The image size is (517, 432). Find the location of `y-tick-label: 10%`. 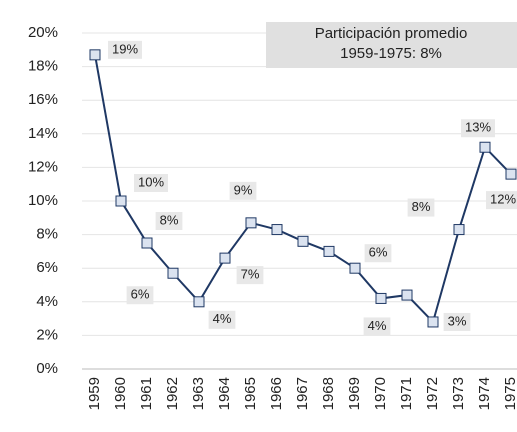

y-tick-label: 10% is located at coordinates (43, 200).